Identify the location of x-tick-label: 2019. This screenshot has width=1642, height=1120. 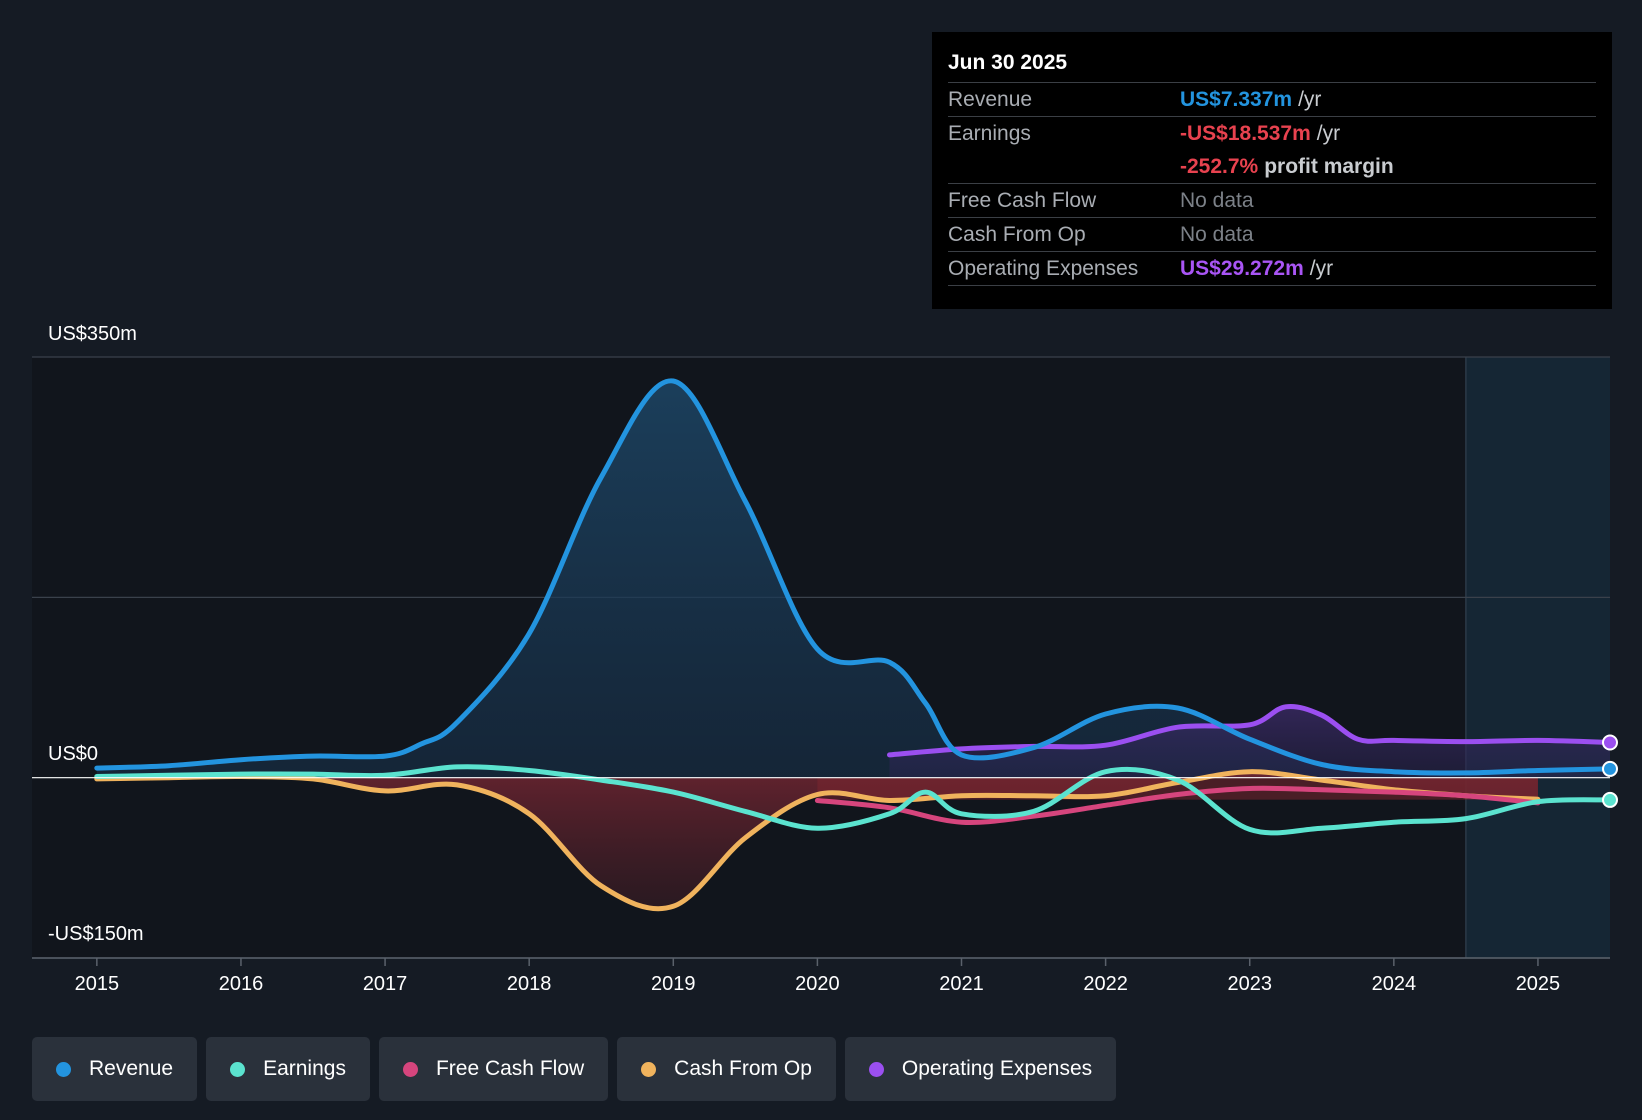
(673, 984).